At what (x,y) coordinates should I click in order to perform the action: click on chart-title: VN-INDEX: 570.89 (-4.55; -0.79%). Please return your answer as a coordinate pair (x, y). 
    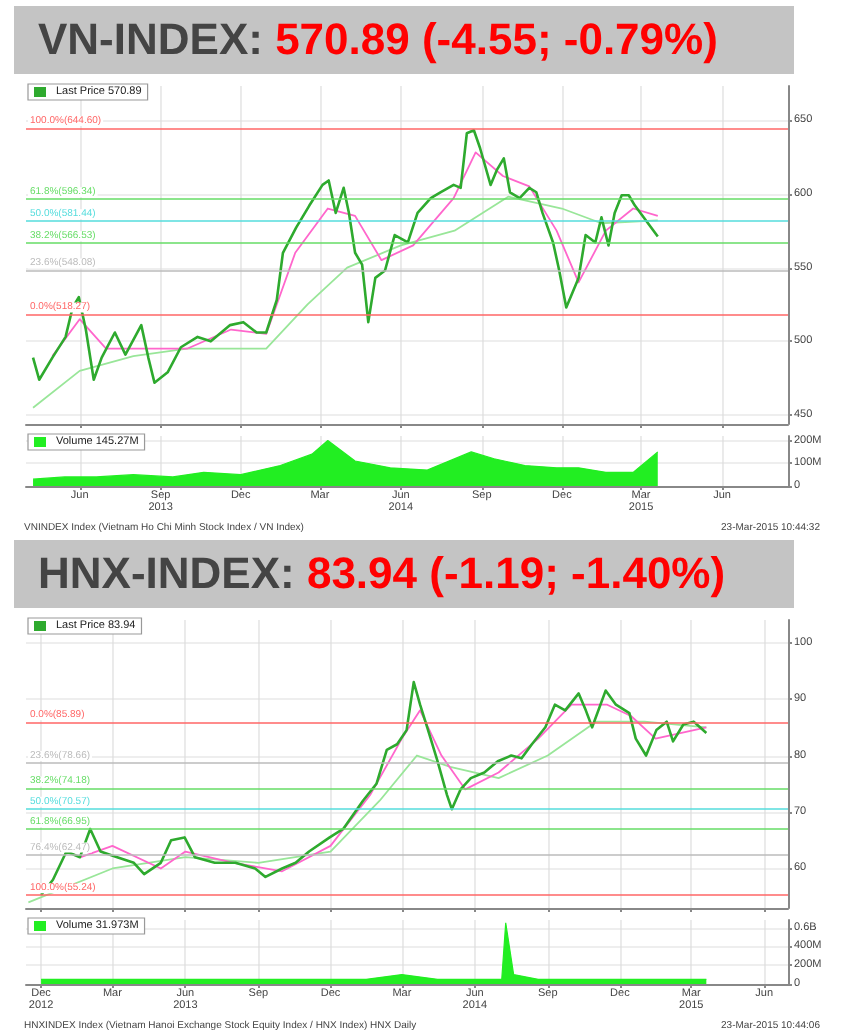
    Looking at the image, I should click on (378, 39).